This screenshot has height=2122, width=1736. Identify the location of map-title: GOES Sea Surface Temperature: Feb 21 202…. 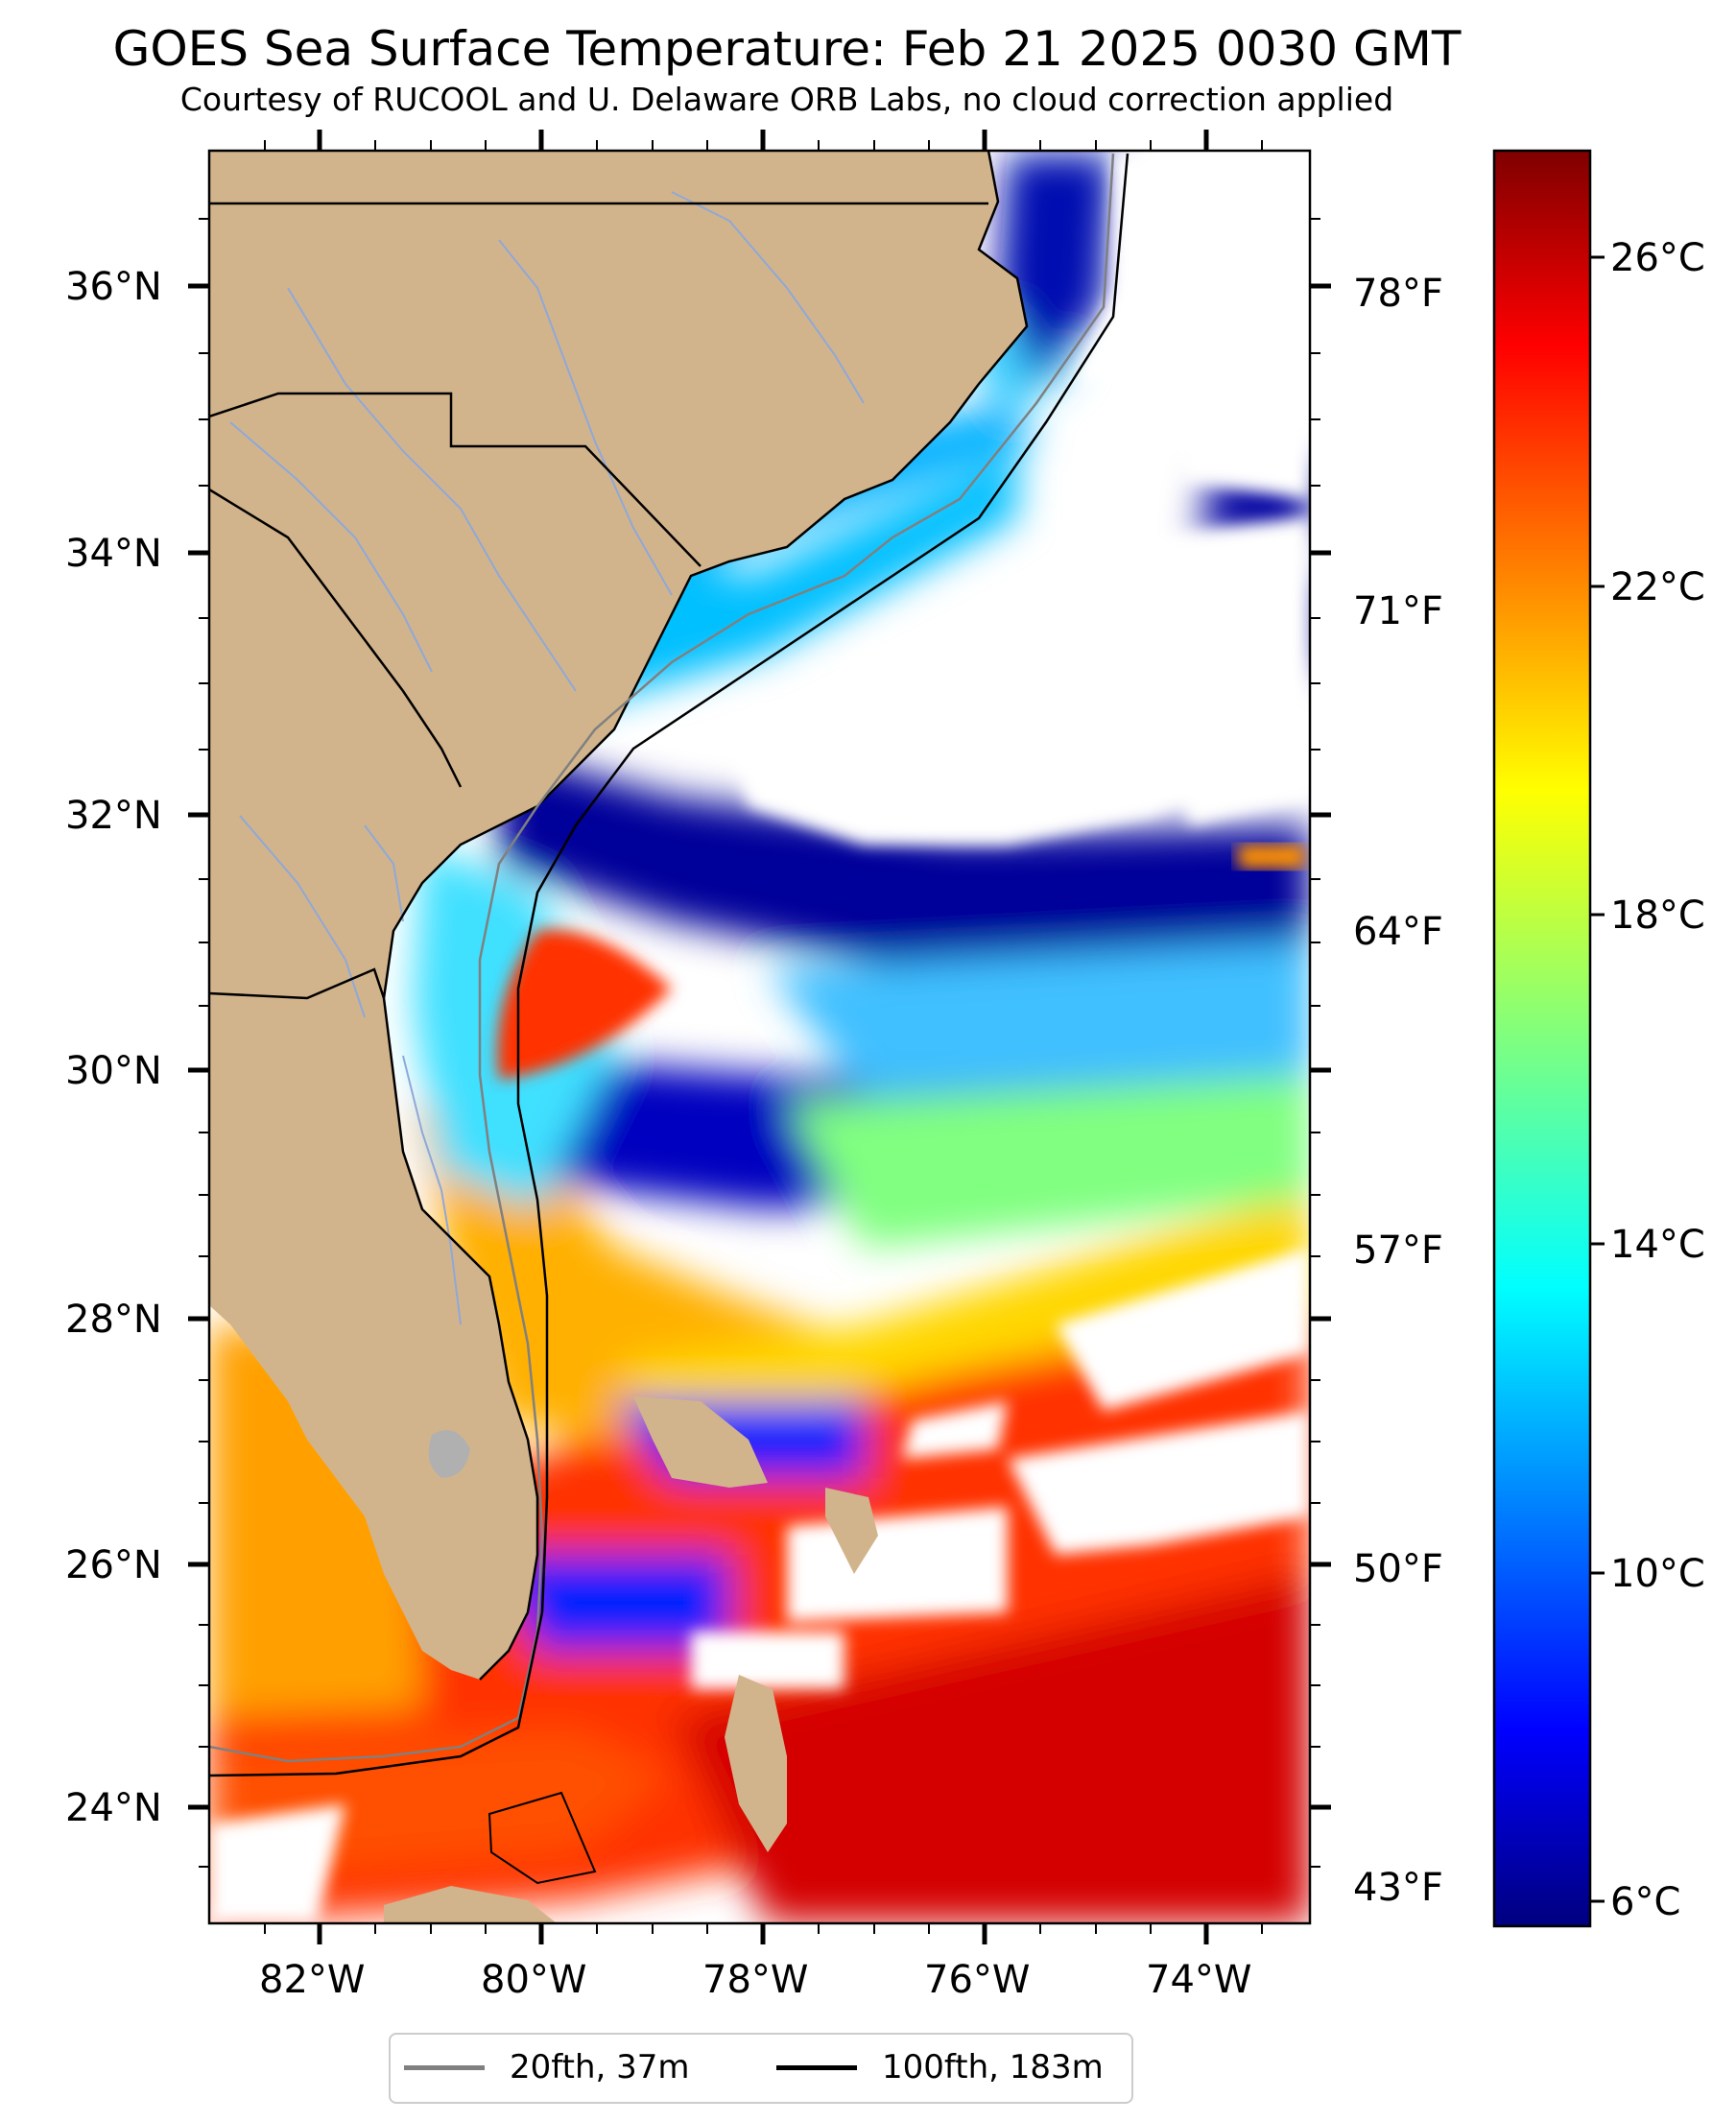
(787, 49).